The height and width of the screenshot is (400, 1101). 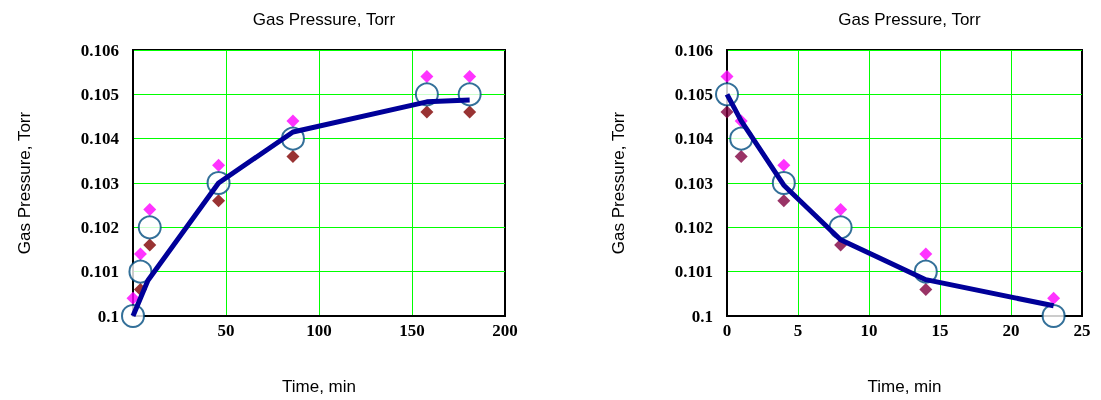 What do you see at coordinates (798, 330) in the screenshot?
I see `x-tick-label: 5` at bounding box center [798, 330].